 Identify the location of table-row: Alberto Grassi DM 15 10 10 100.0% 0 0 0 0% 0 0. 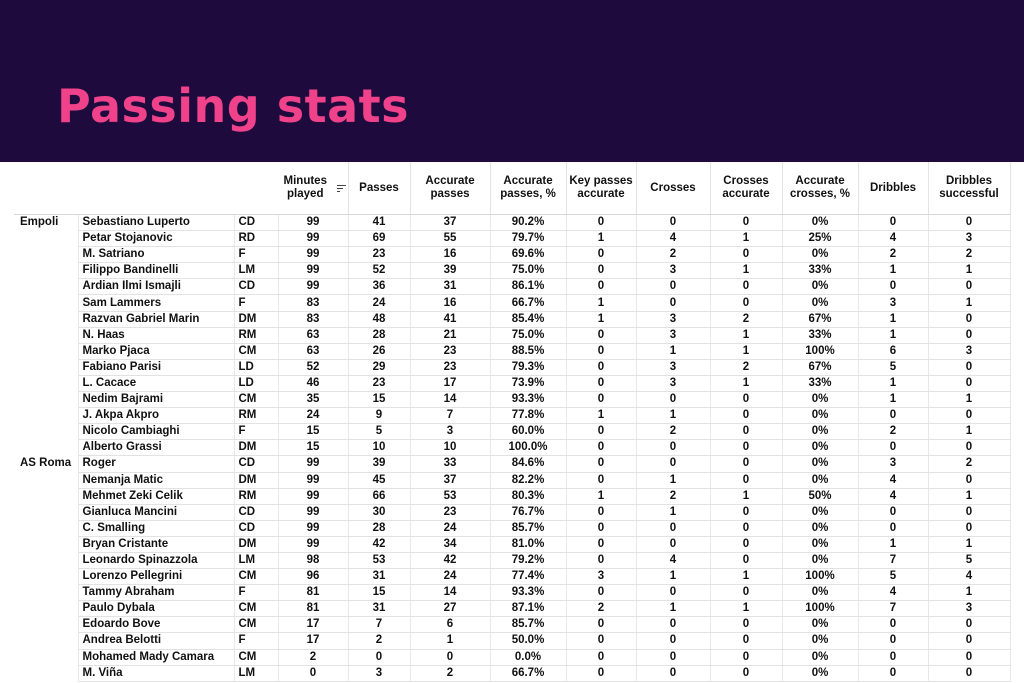
(512, 448).